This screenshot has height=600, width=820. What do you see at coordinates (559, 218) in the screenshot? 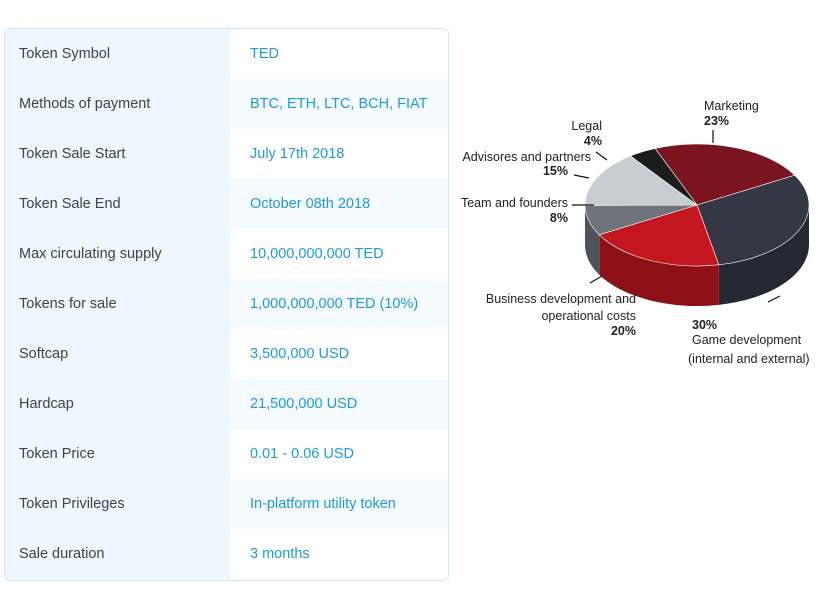
I see `slice-percent: 8%` at bounding box center [559, 218].